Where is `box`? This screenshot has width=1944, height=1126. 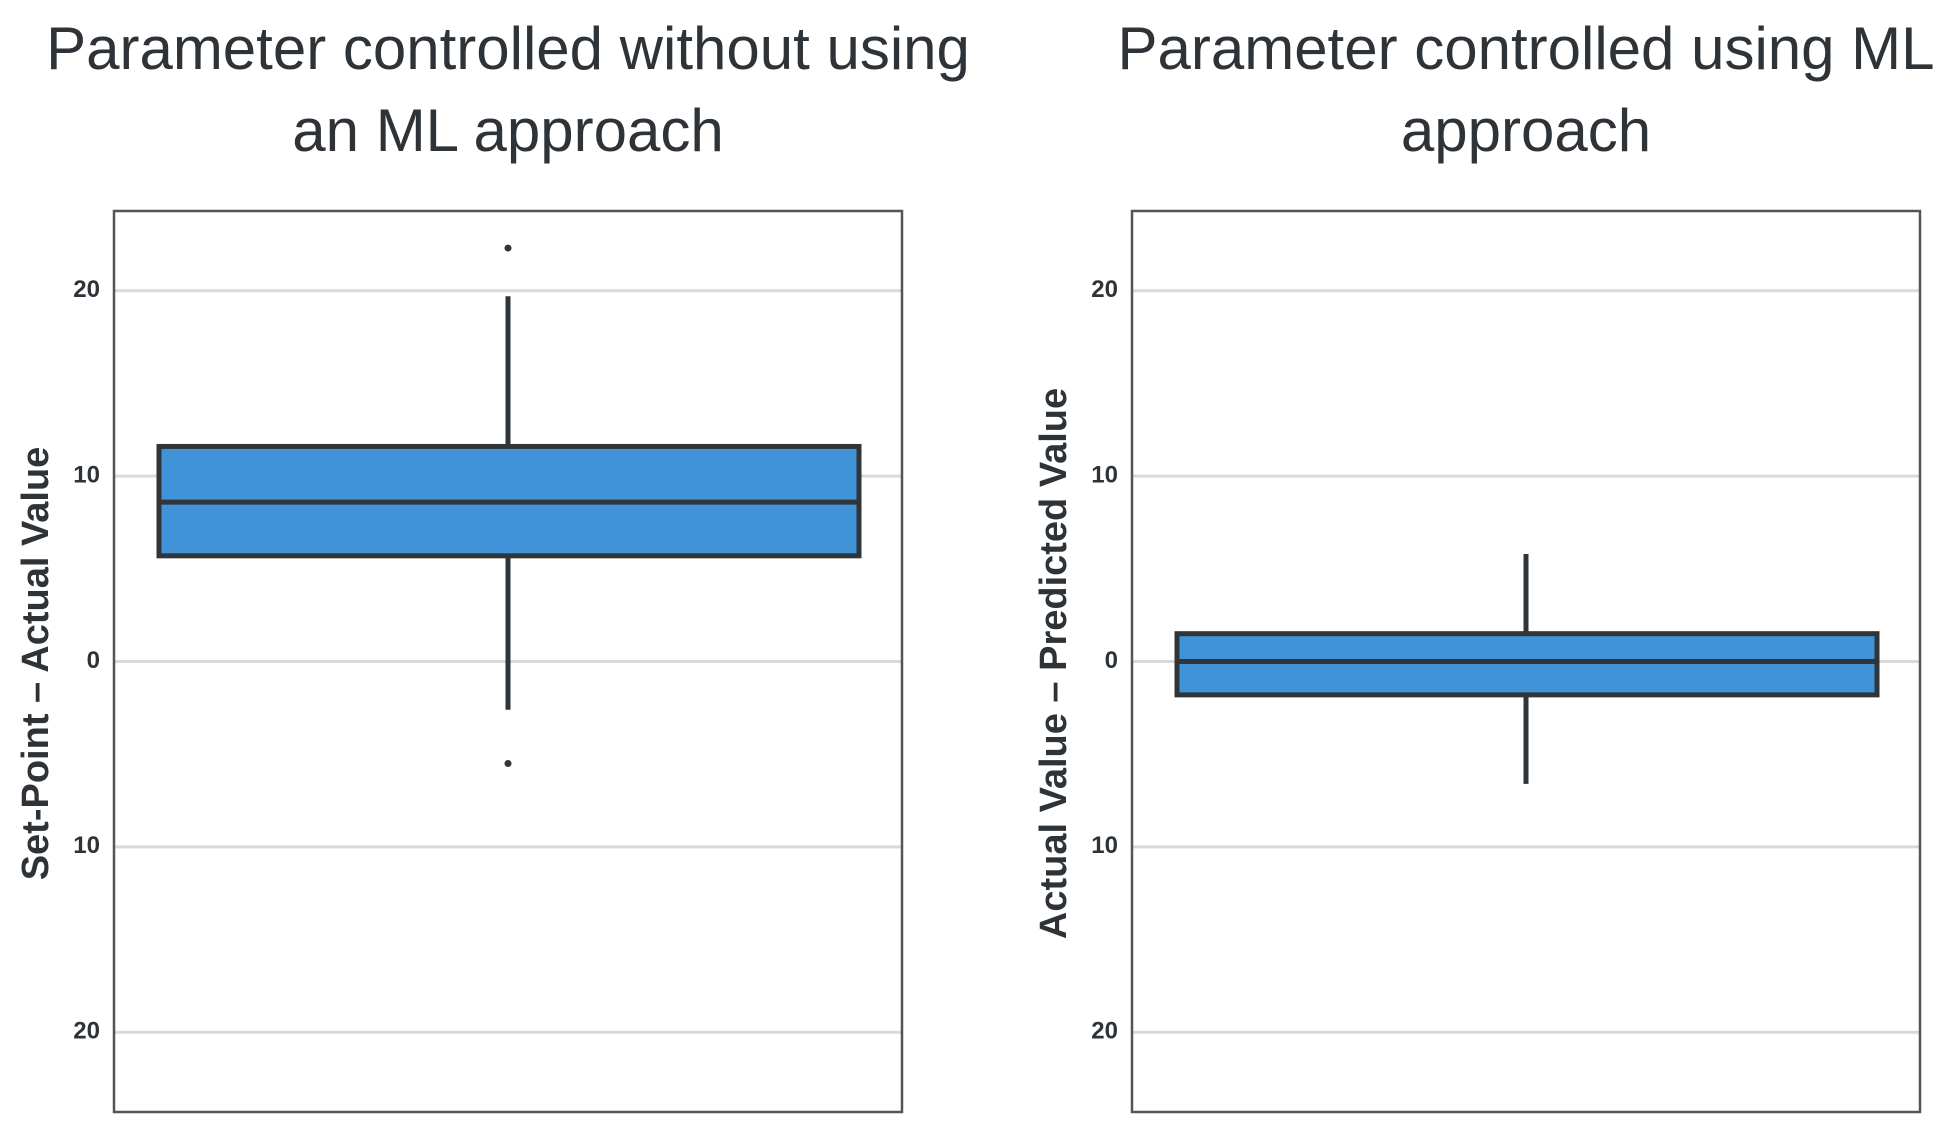
box is located at coordinates (1527, 664).